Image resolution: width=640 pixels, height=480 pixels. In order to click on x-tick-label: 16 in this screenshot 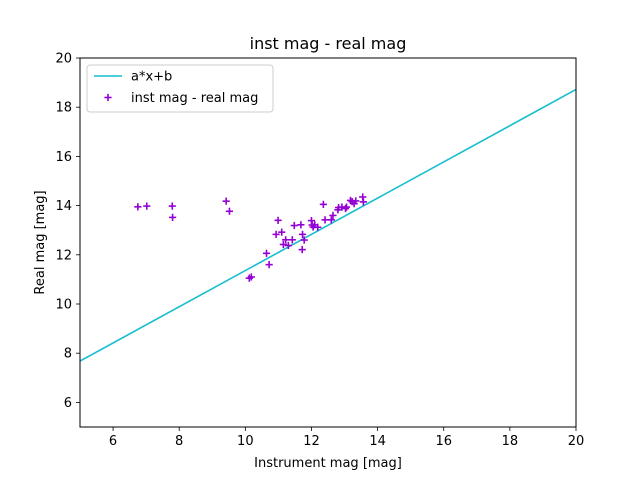, I will do `click(443, 441)`.